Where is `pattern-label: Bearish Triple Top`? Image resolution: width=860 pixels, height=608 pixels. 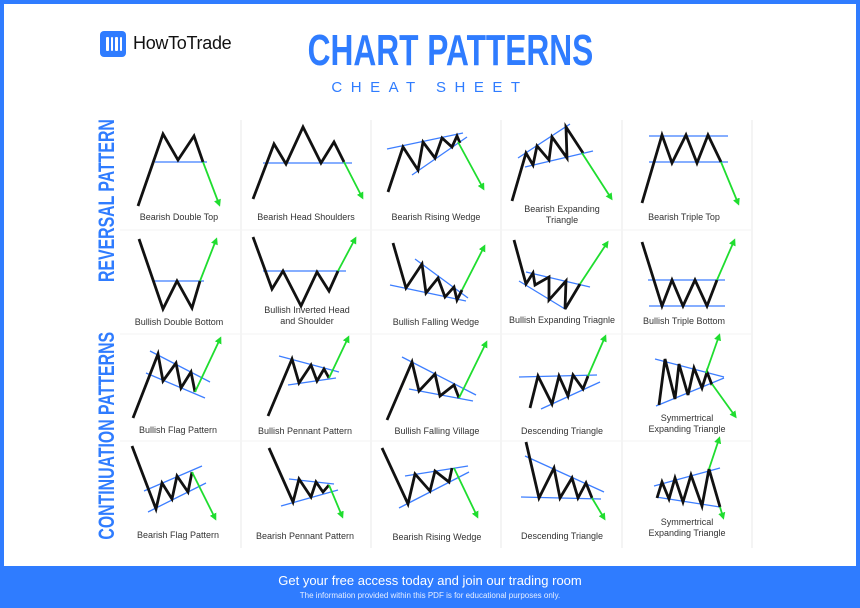 pattern-label: Bearish Triple Top is located at coordinates (684, 217).